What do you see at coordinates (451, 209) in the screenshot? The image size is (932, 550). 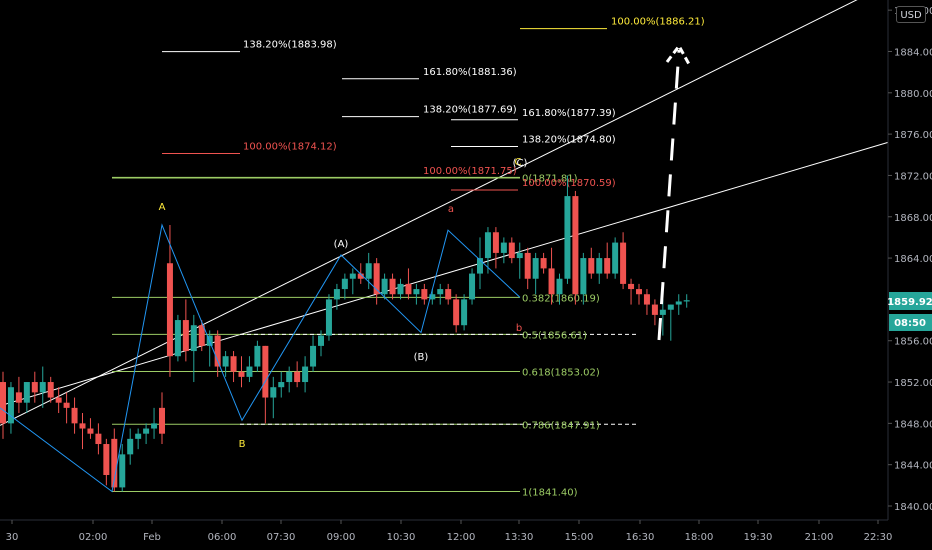 I see `wave-label-a: a` at bounding box center [451, 209].